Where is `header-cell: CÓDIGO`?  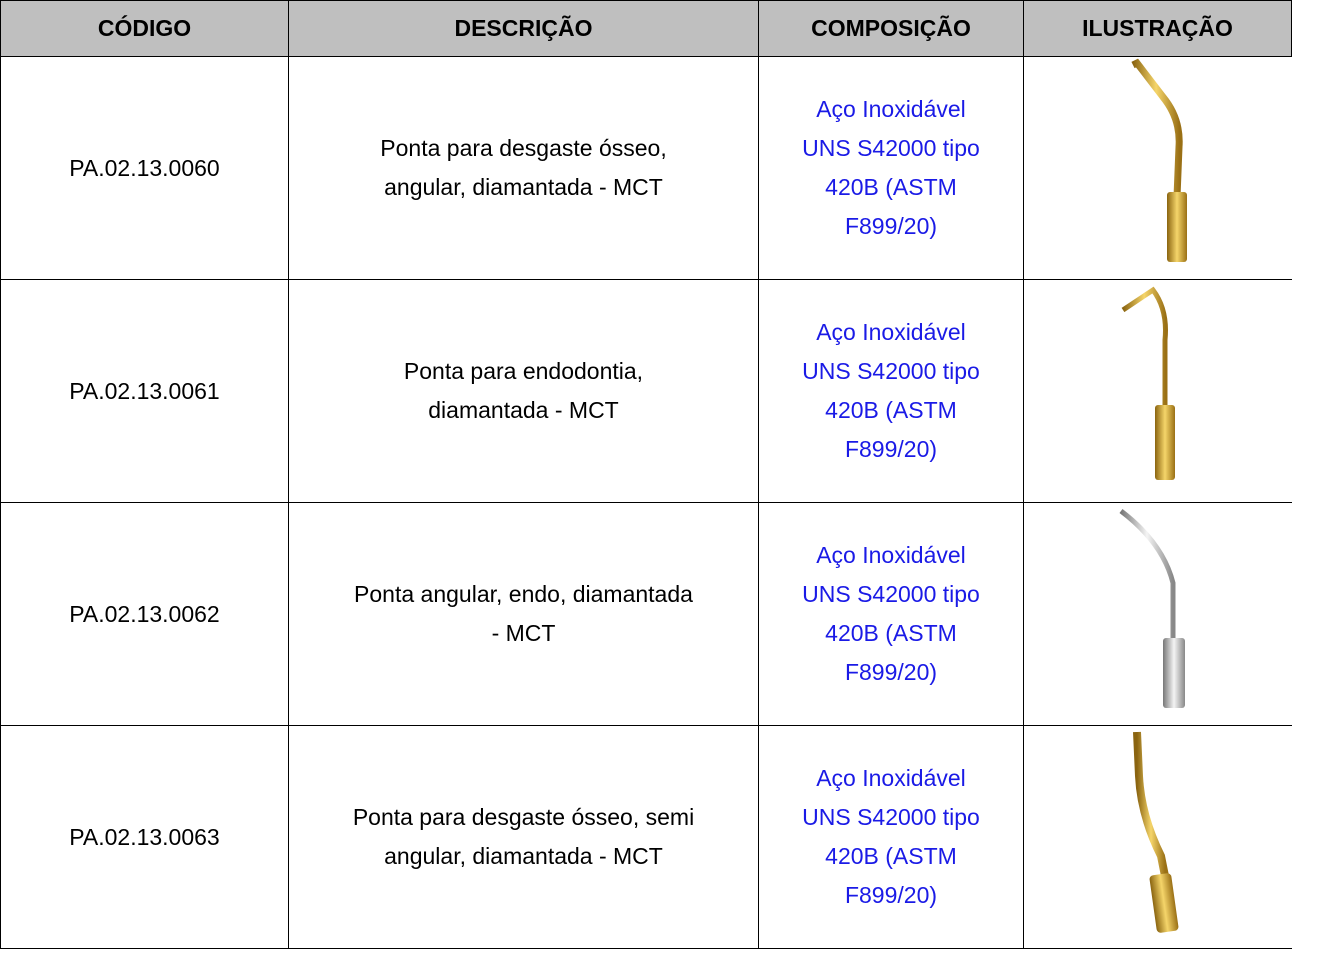 header-cell: CÓDIGO is located at coordinates (144, 28).